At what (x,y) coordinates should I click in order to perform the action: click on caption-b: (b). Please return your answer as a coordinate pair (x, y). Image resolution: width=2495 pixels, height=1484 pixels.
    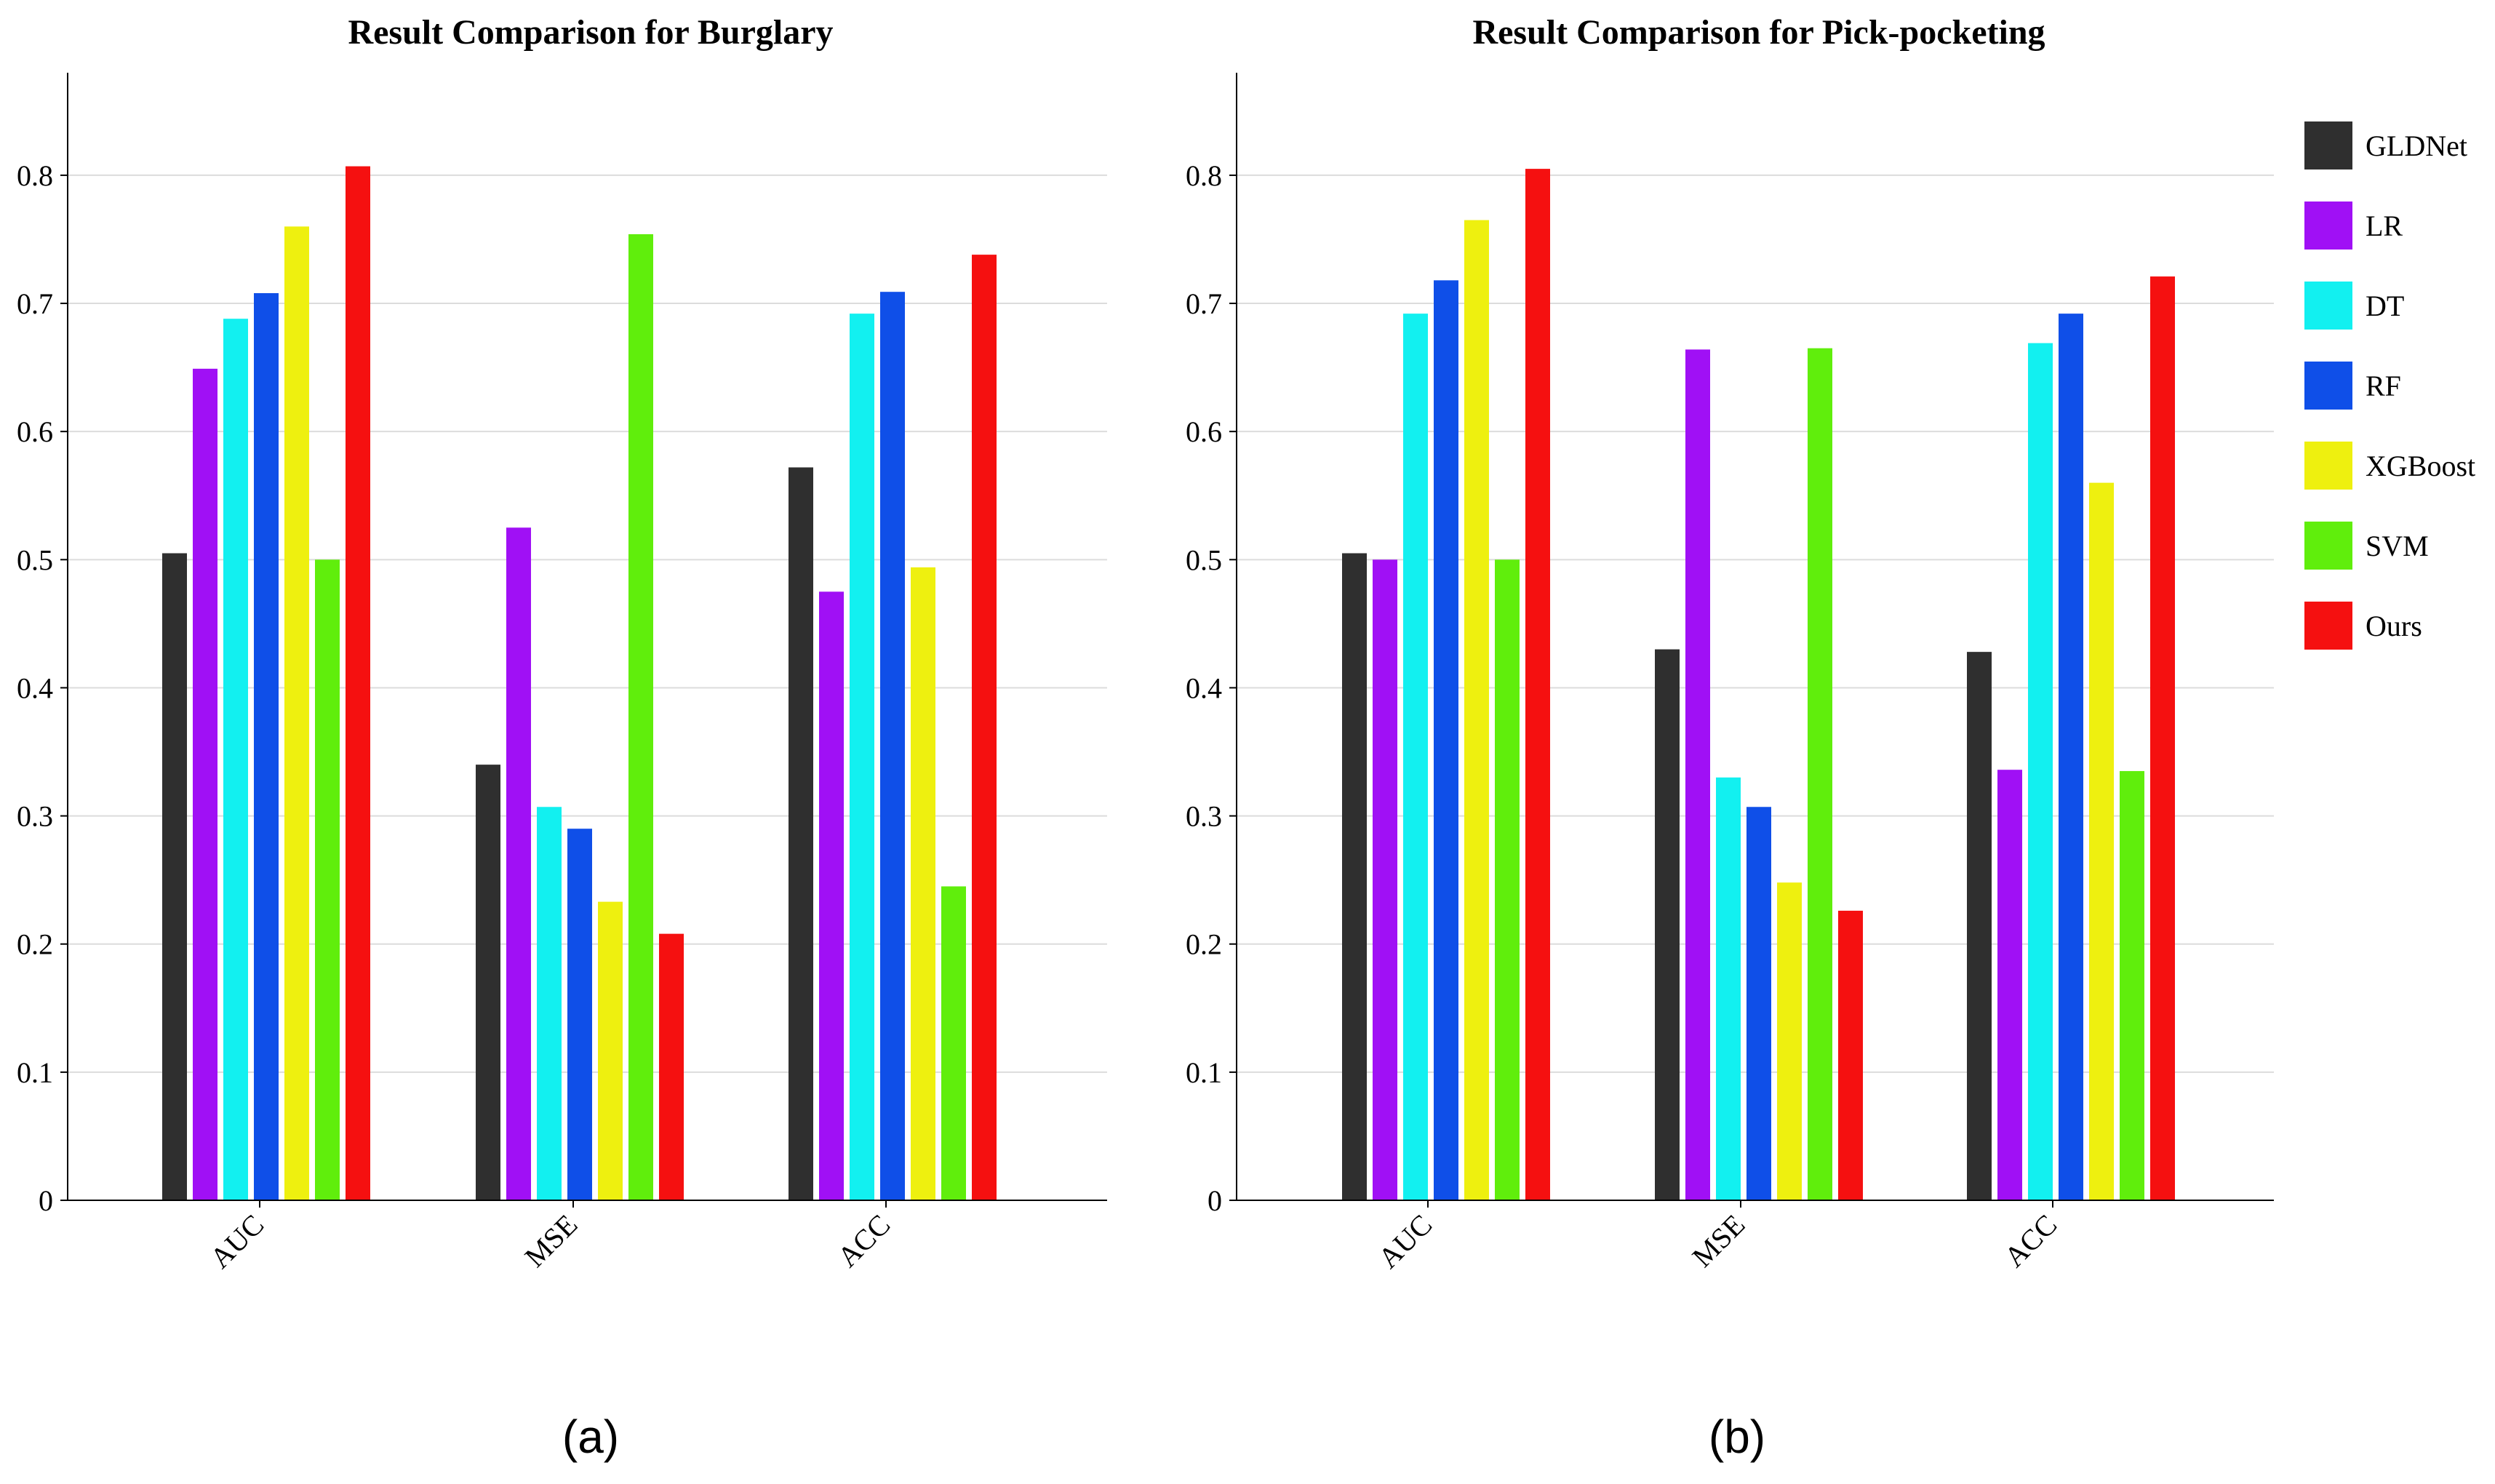
    Looking at the image, I should click on (1737, 1437).